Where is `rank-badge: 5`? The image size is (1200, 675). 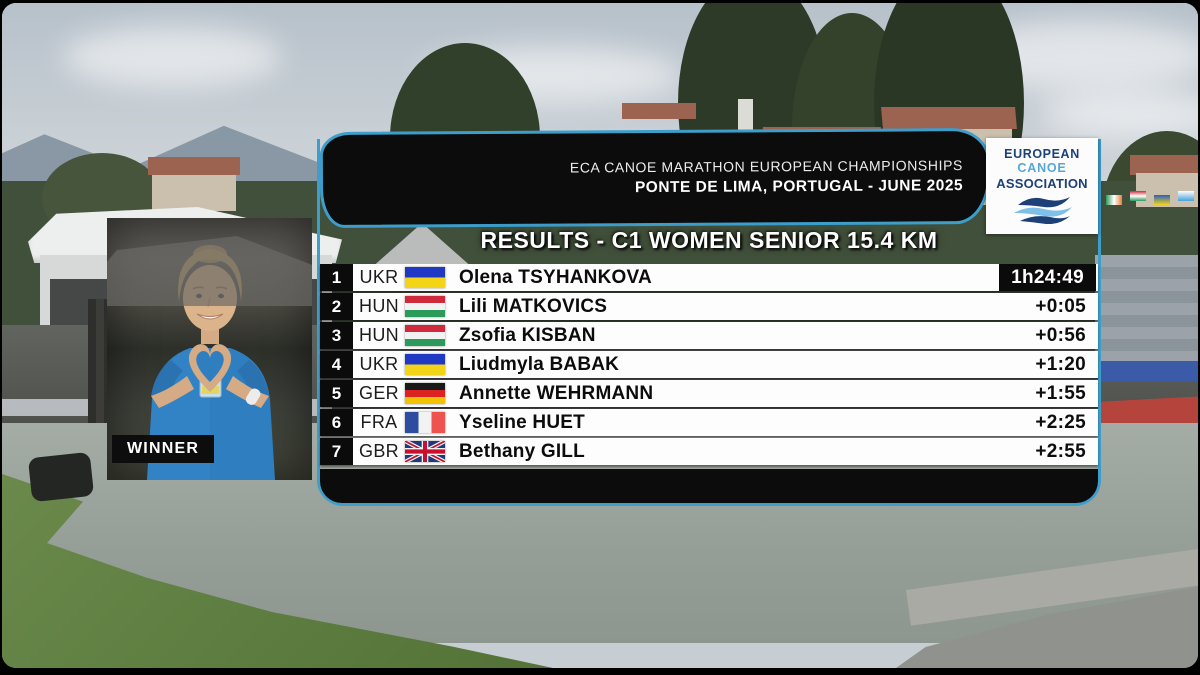
rank-badge: 5 is located at coordinates (336, 393).